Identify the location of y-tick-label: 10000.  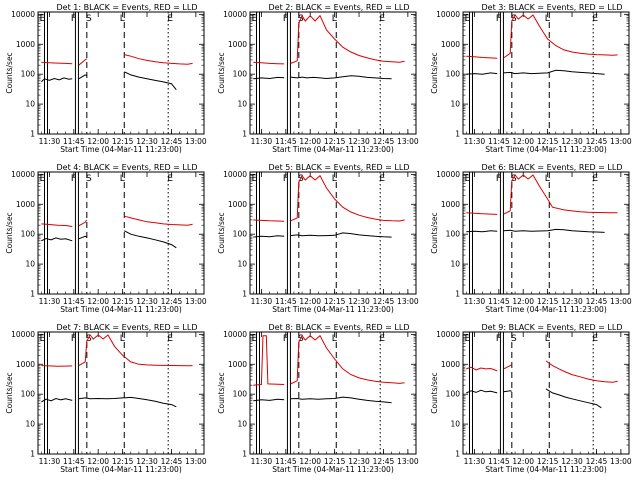
(448, 14).